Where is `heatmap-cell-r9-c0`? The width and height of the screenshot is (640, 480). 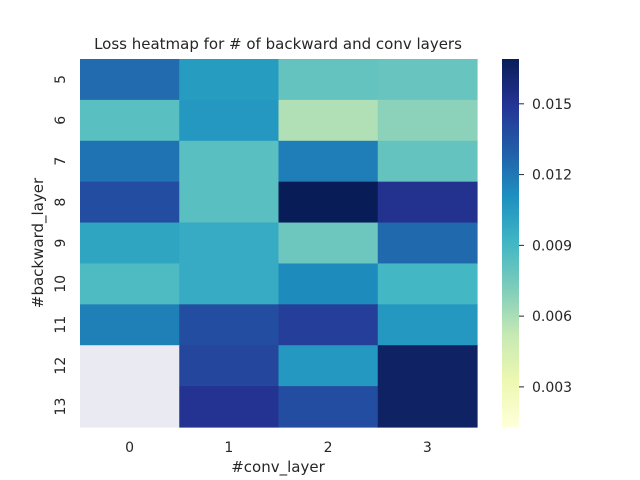
heatmap-cell-r9-c0 is located at coordinates (130, 243).